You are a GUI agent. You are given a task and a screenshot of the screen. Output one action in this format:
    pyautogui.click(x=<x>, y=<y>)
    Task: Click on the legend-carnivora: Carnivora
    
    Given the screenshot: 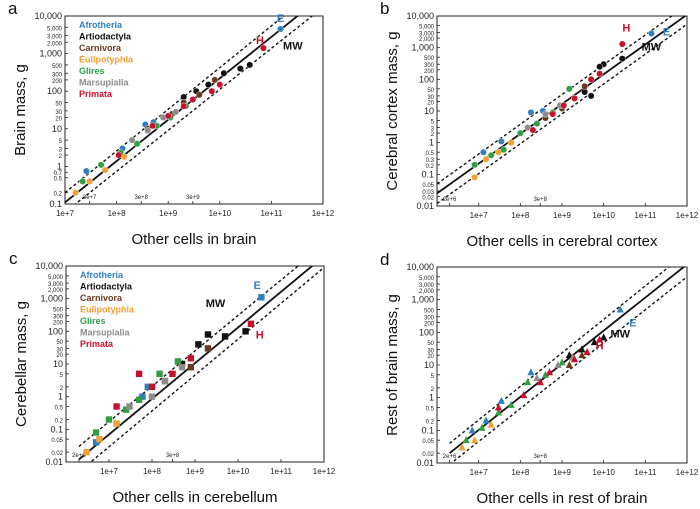 What is the action you would take?
    pyautogui.click(x=101, y=298)
    